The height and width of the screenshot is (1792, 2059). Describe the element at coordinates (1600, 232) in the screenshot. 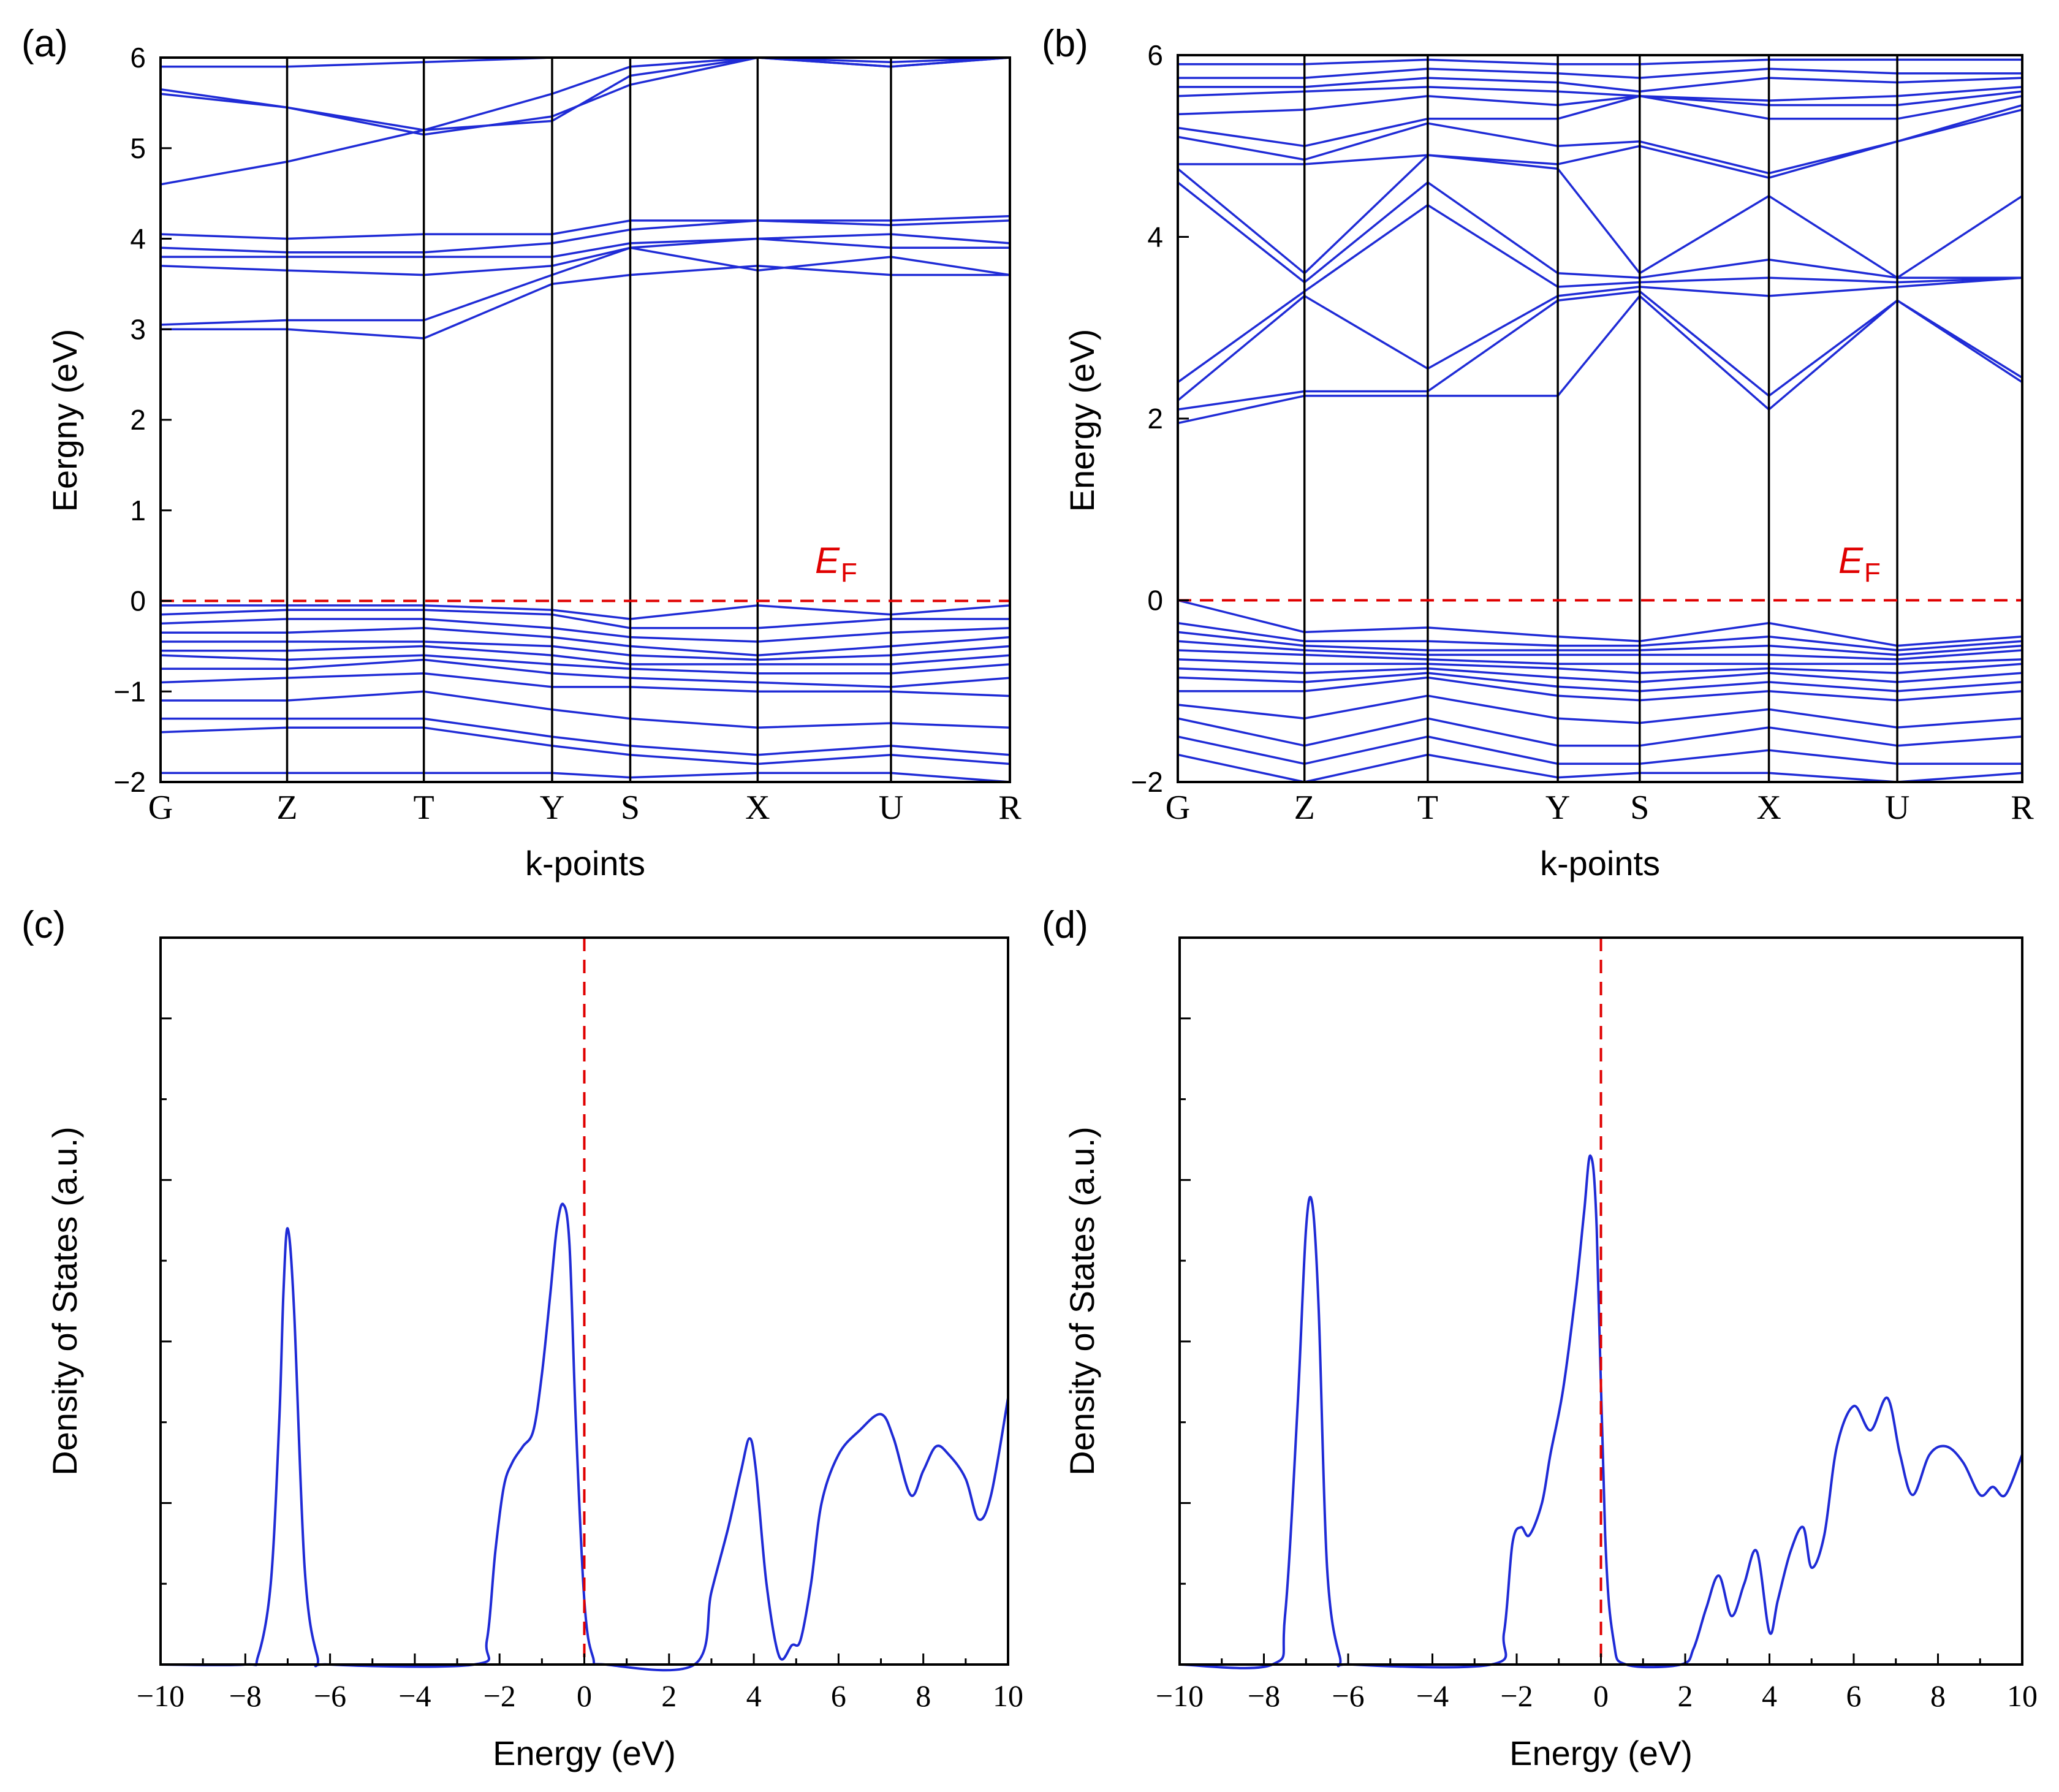

I see `band-c5` at that location.